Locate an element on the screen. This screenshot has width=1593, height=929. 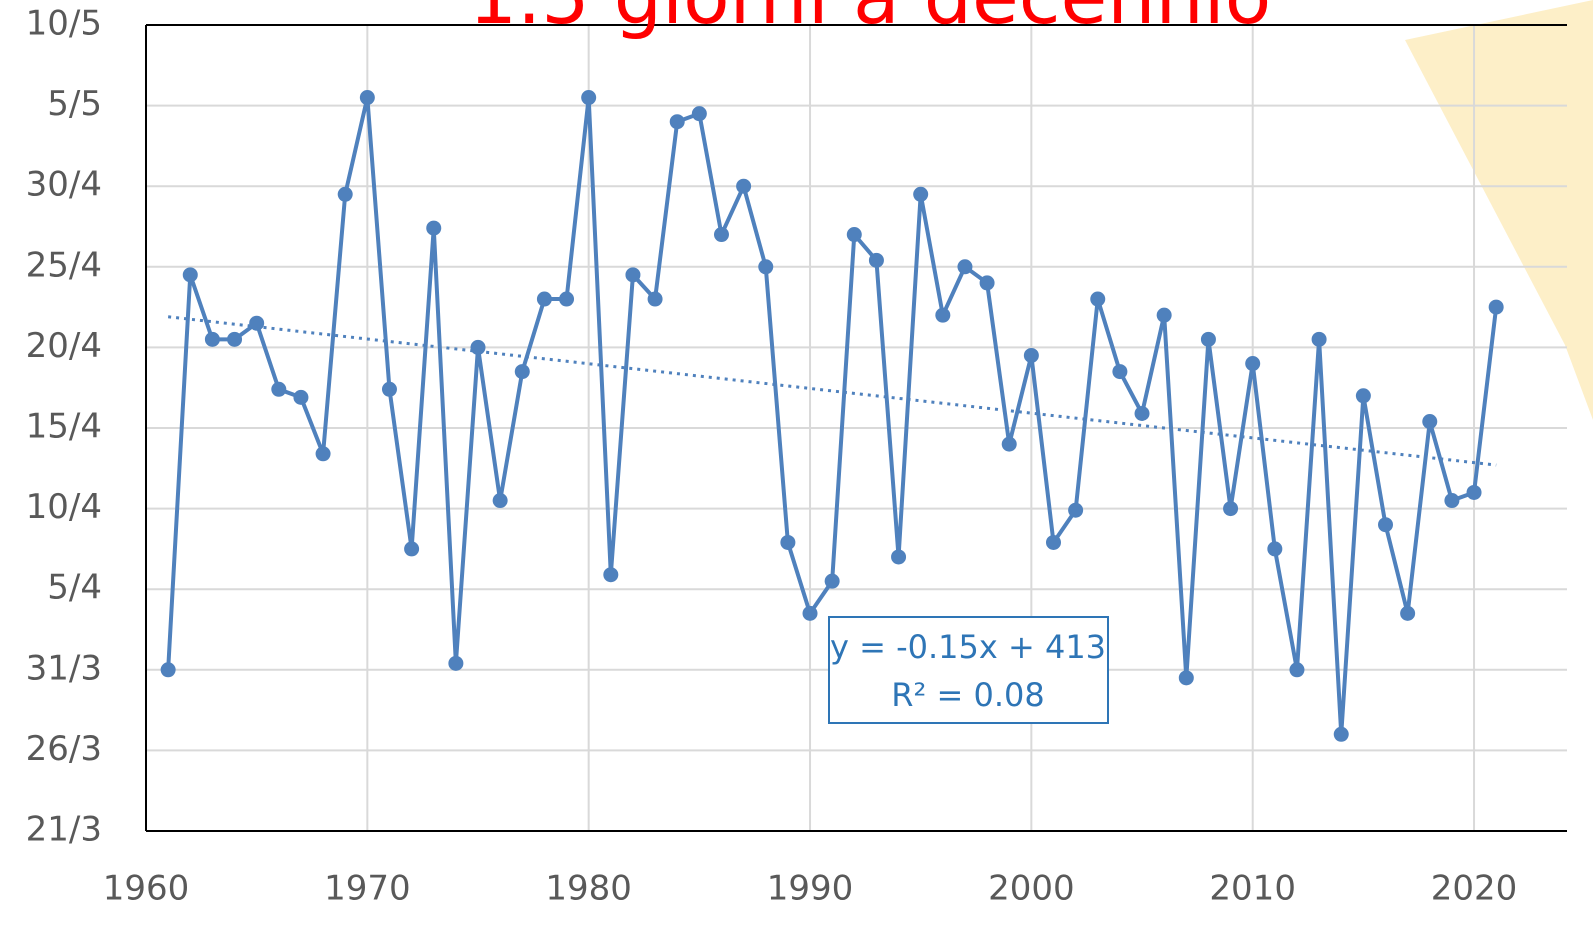
y-tick-label: 30/4 is located at coordinates (64, 185).